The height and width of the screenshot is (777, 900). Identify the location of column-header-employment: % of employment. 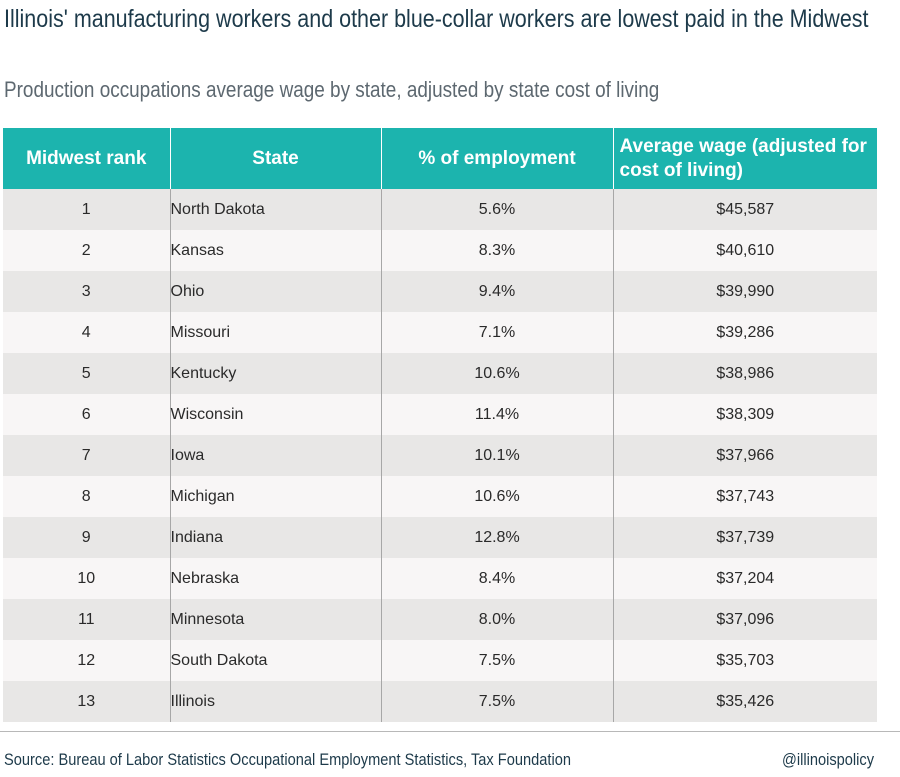
(497, 158).